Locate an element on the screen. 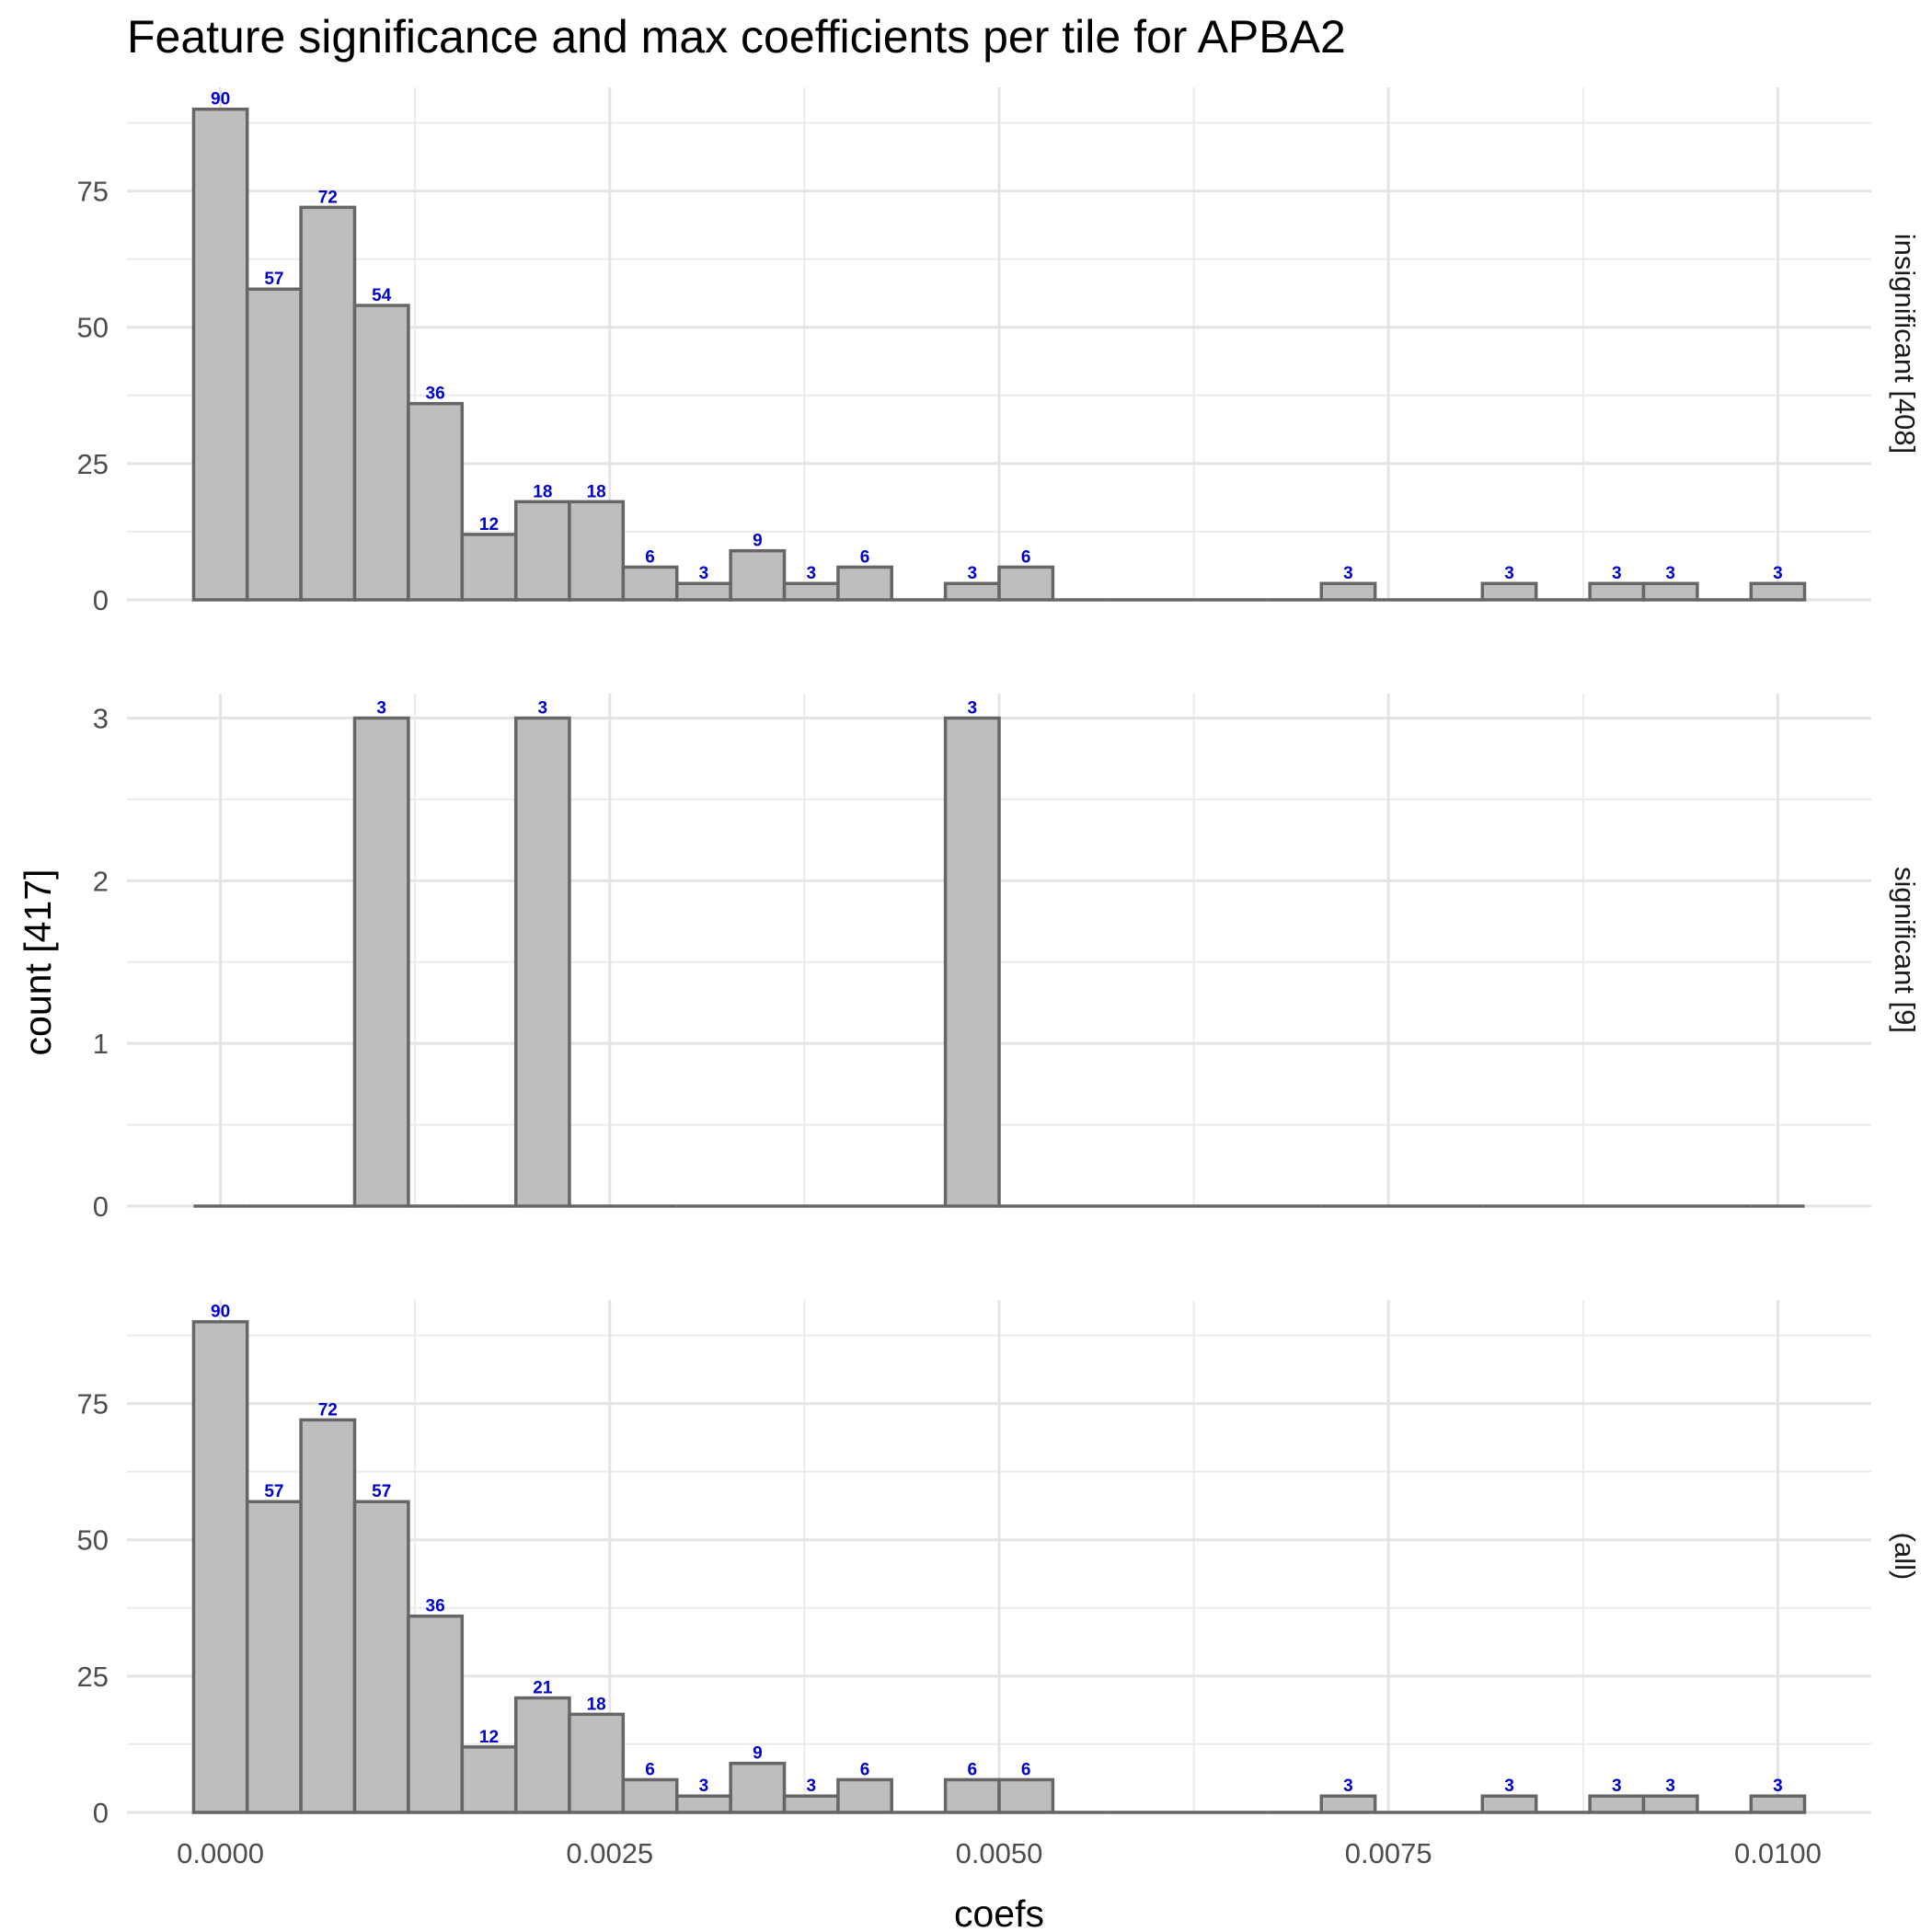 This screenshot has width=1932, height=1932. bar-count-label: 21 is located at coordinates (543, 1688).